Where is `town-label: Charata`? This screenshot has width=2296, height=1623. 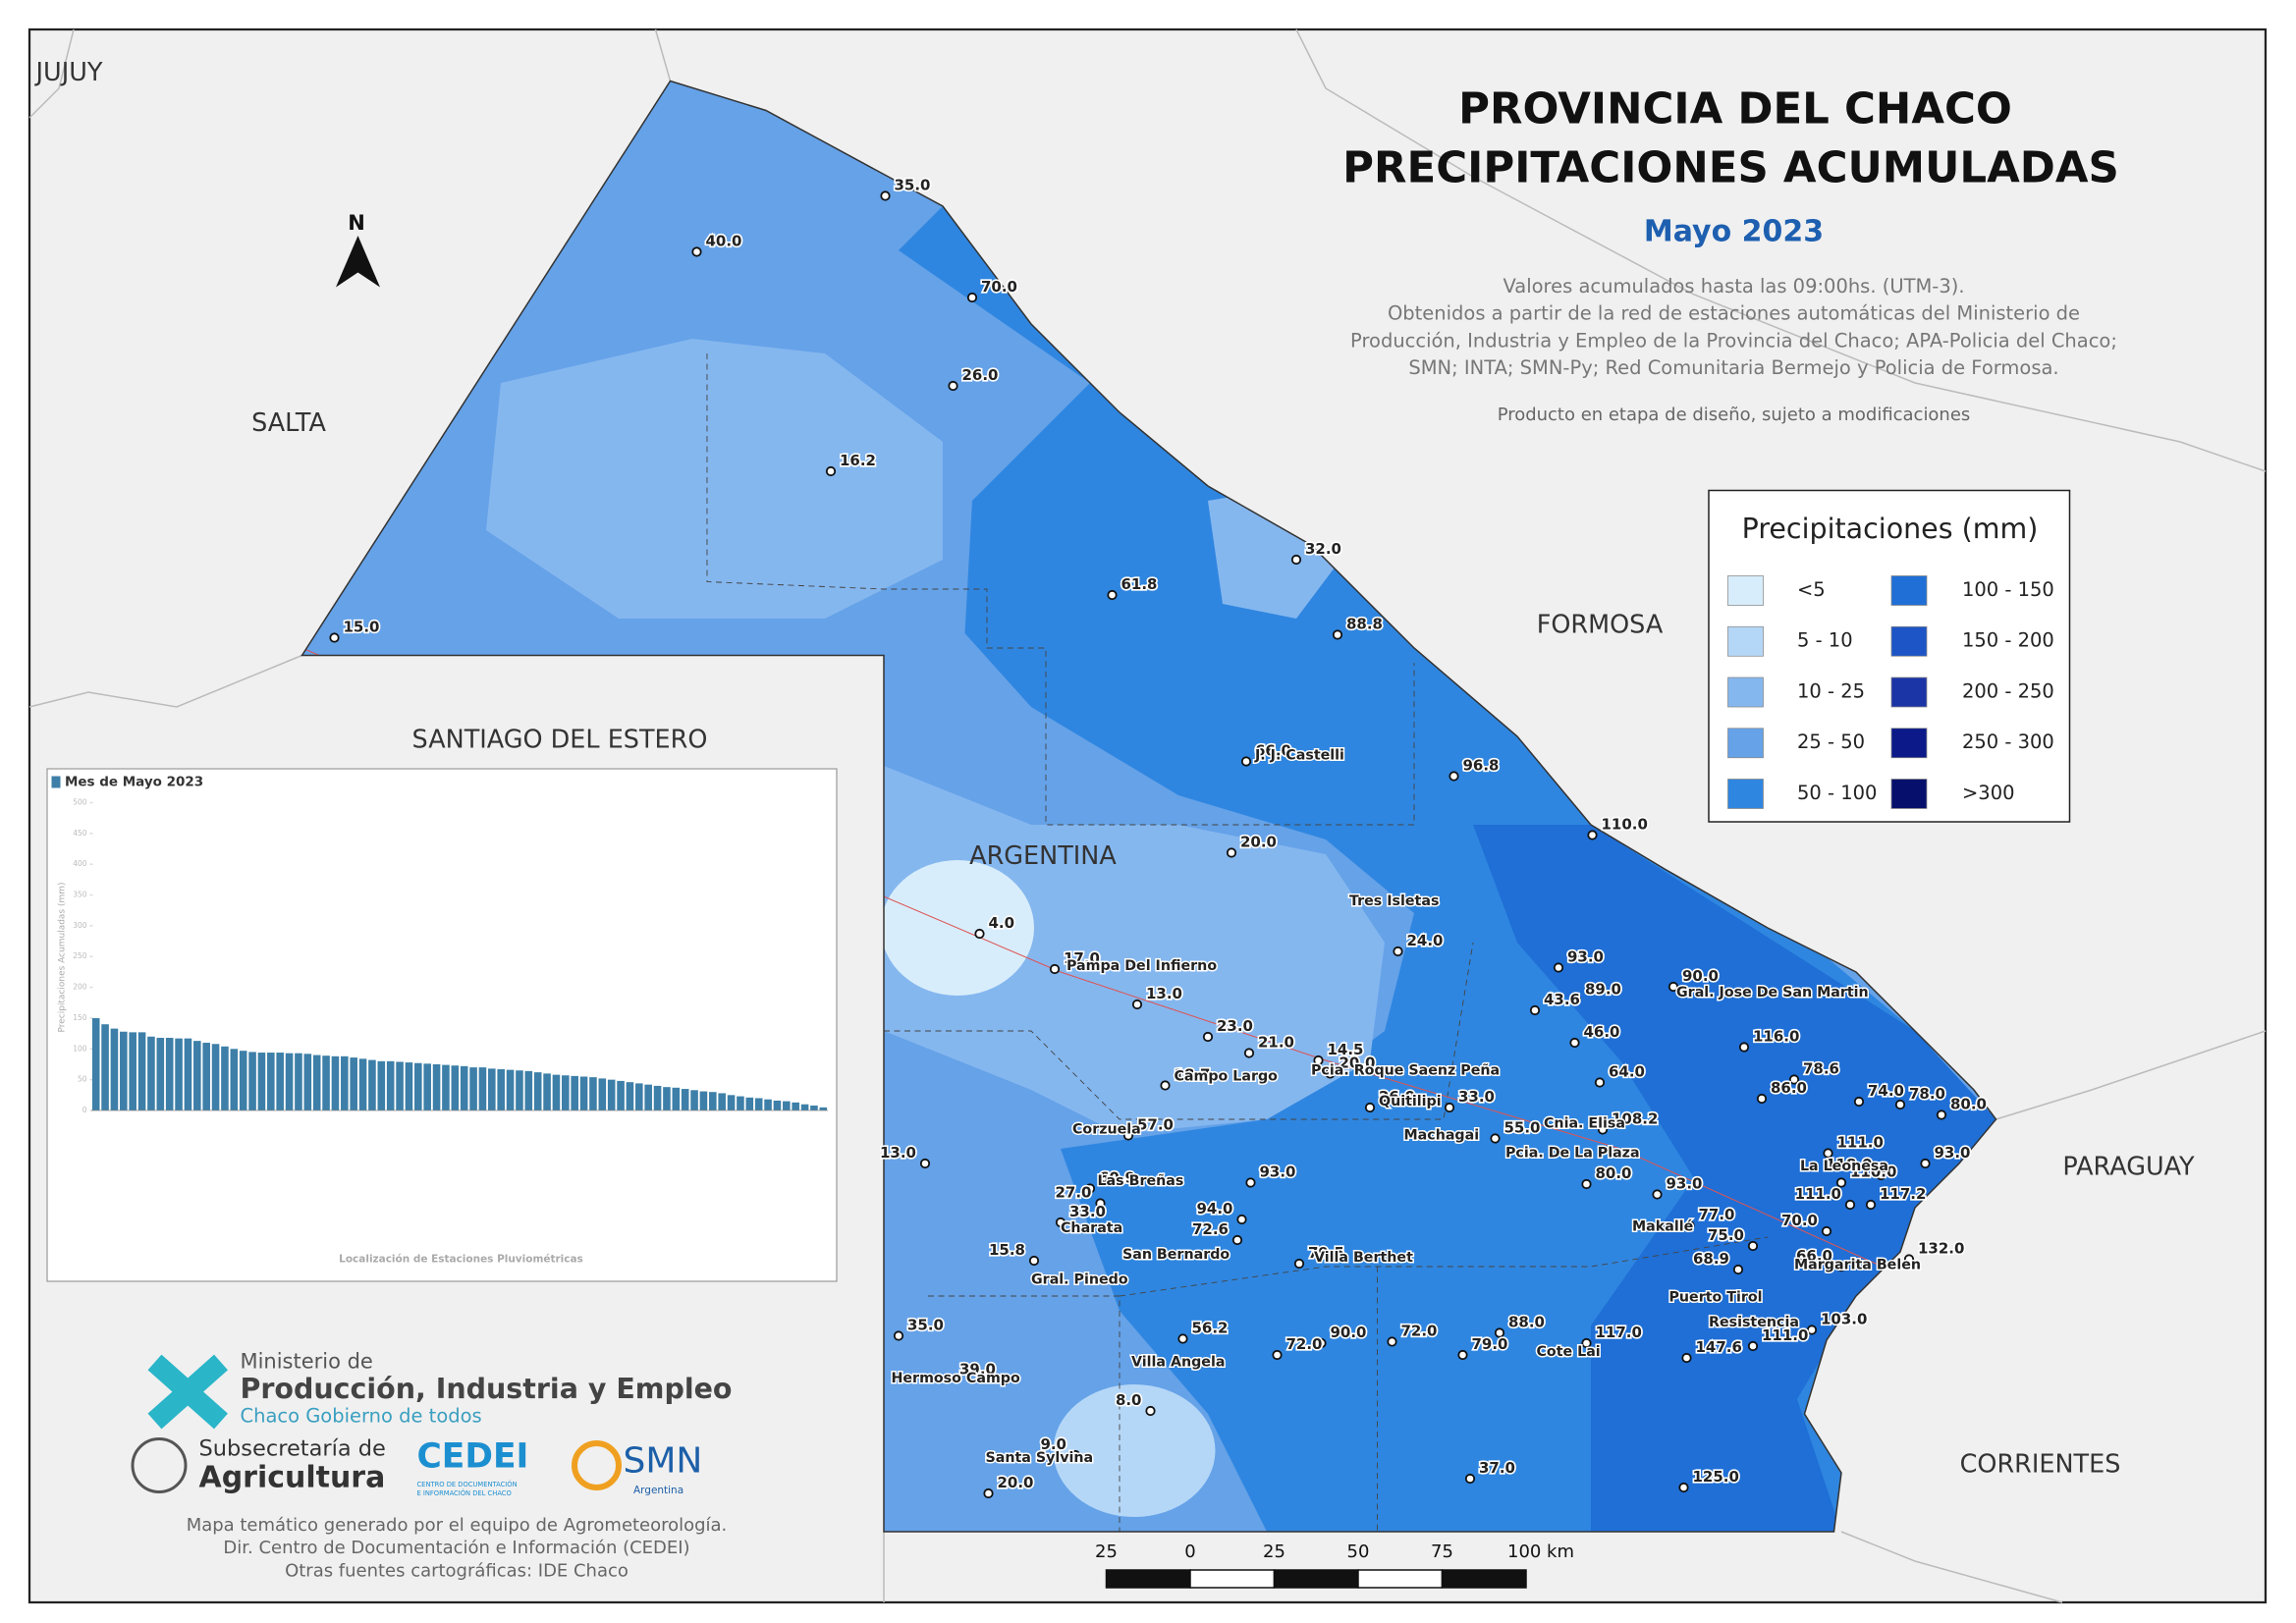 town-label: Charata is located at coordinates (1091, 1228).